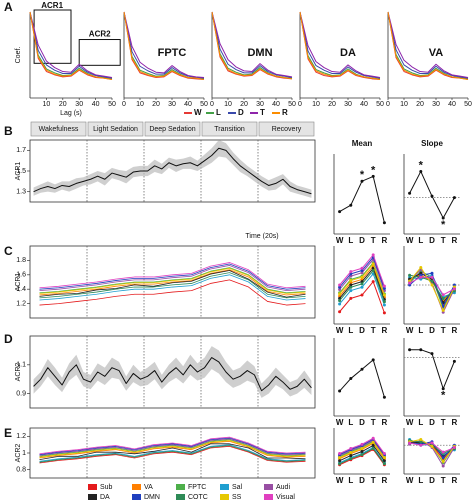 The height and width of the screenshot is (501, 474). I want to click on category-label: L, so click(350, 330).